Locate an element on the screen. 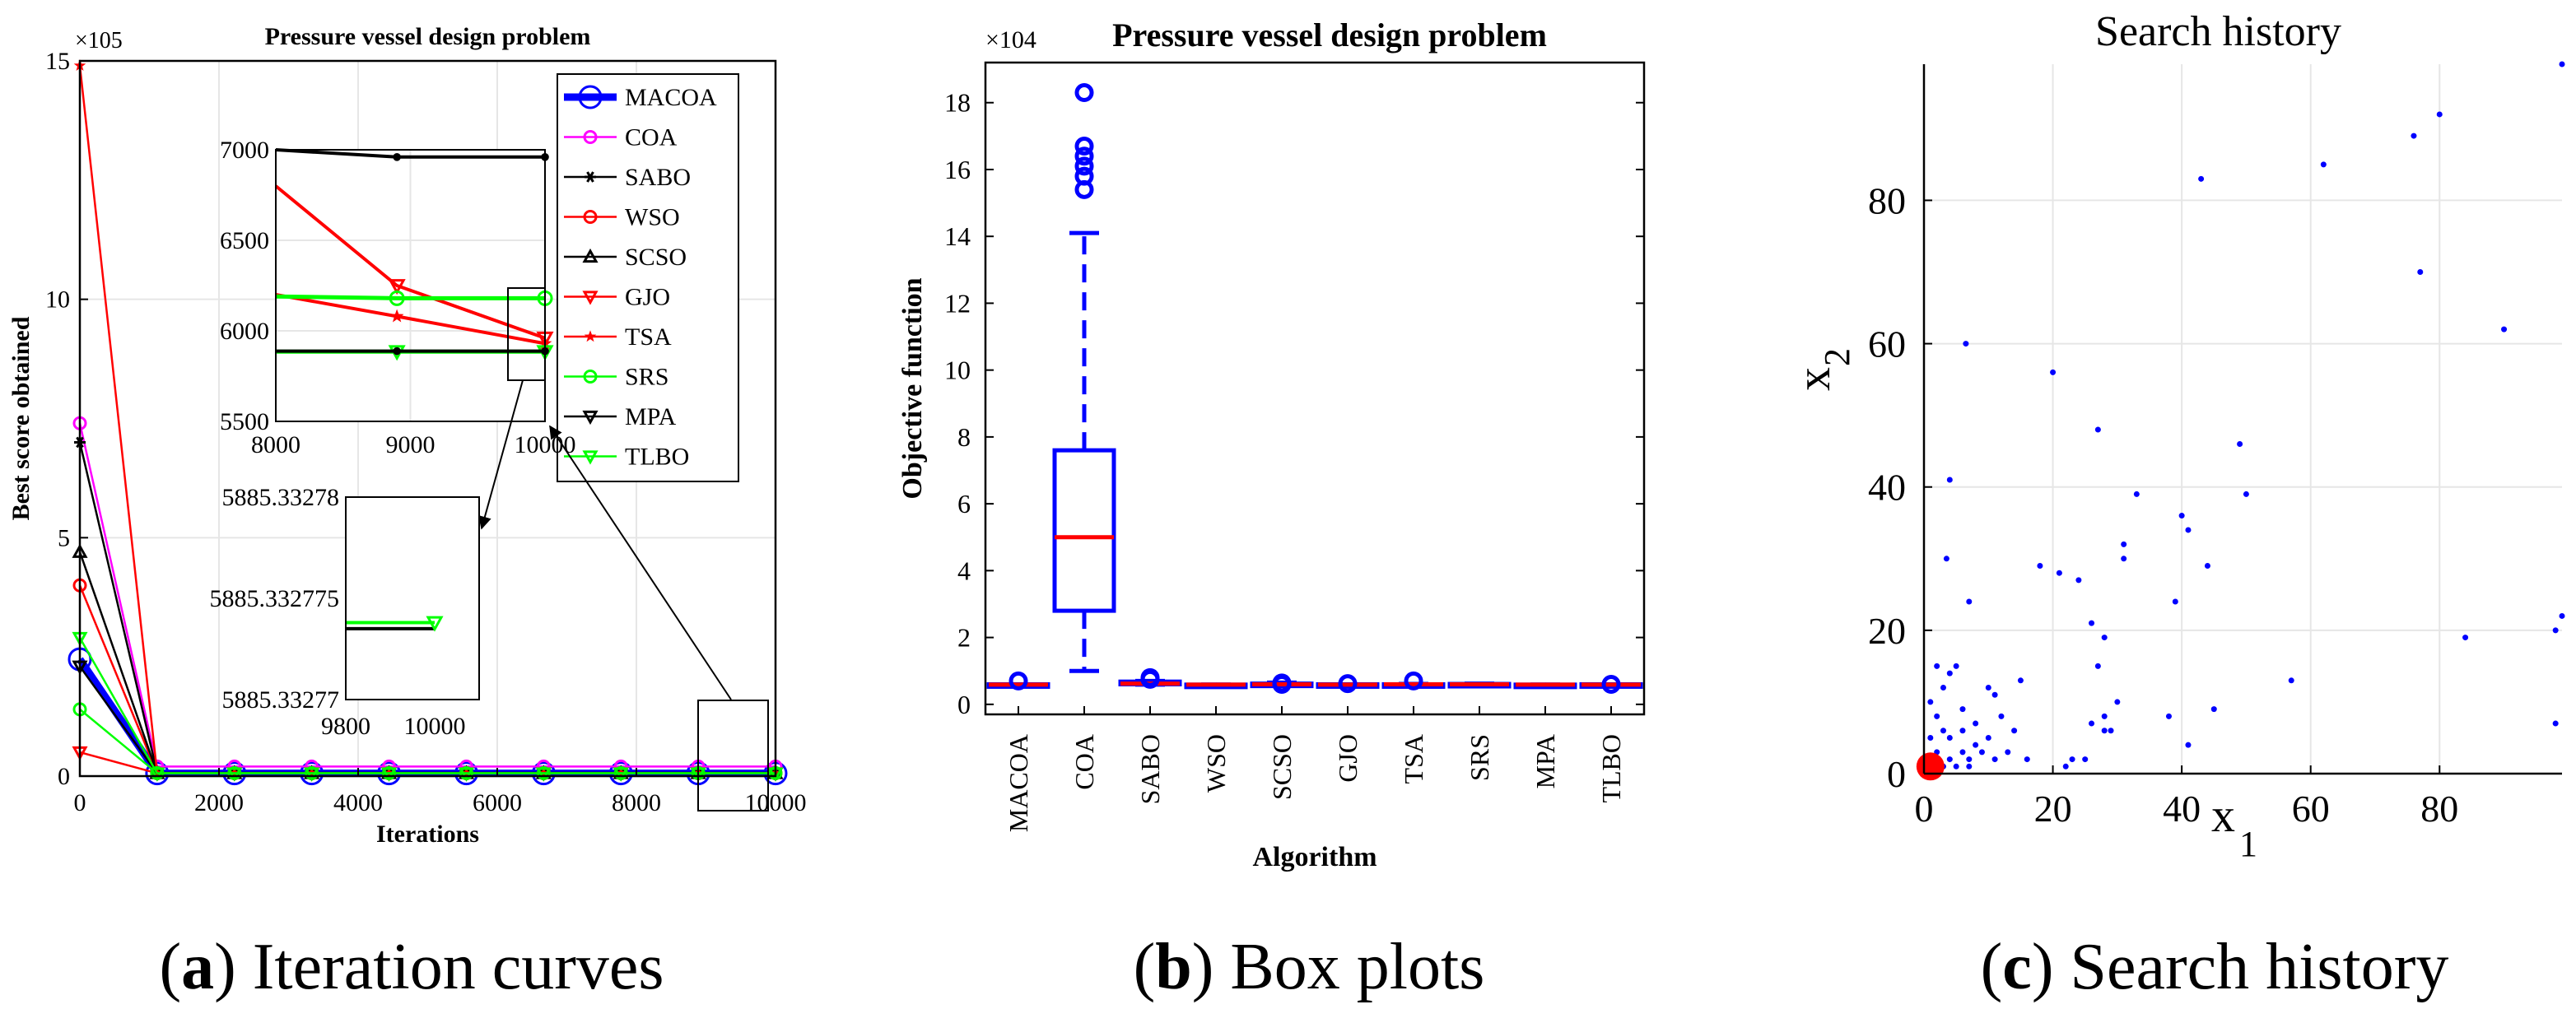 The height and width of the screenshot is (1023, 2576). caption-a: (a) Iteration curves is located at coordinates (411, 967).